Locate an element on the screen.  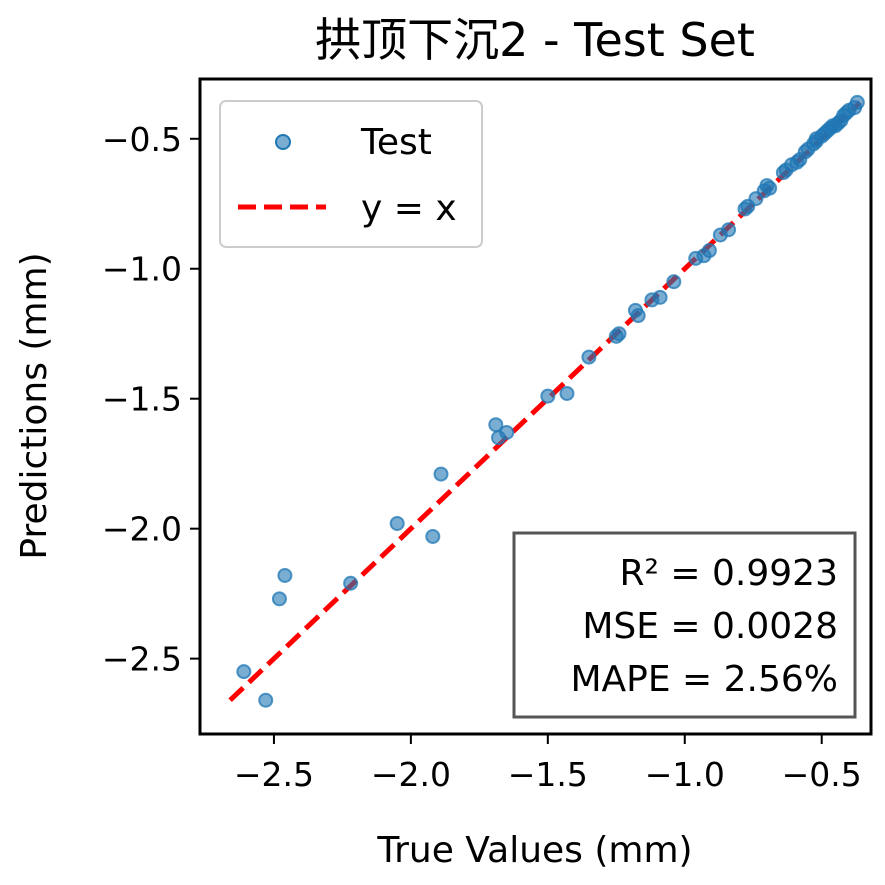
y-tick-label: −2.5 is located at coordinates (142, 659).